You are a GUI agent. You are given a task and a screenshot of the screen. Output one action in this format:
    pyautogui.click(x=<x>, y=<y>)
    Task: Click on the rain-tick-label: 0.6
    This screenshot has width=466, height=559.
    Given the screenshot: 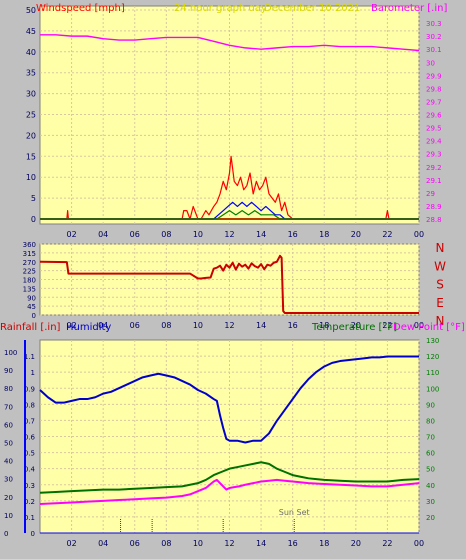 What is the action you would take?
    pyautogui.click(x=30, y=438)
    